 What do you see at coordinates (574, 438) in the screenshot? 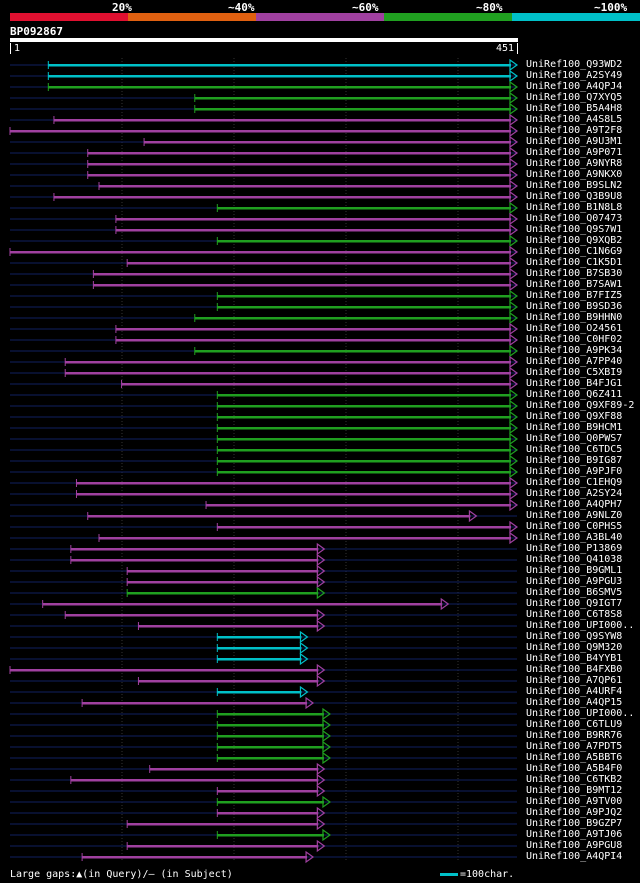
I see `hit-label: UniRef100_Q0PWS7` at bounding box center [574, 438].